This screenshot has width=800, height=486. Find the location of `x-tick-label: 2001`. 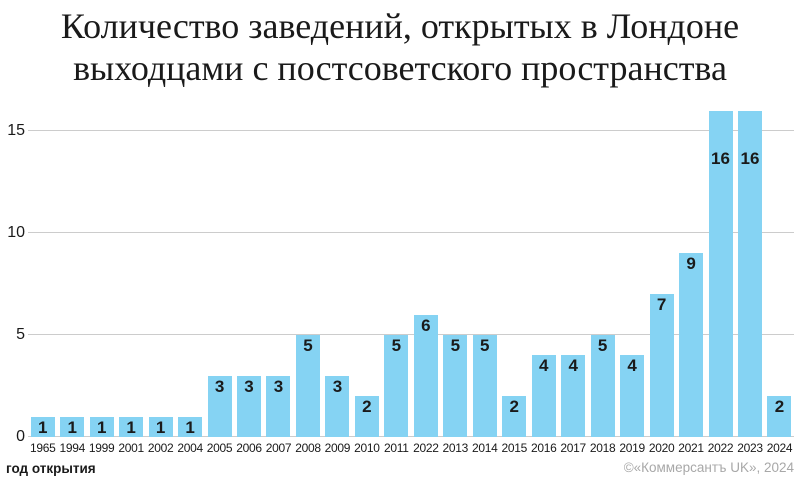

x-tick-label: 2001 is located at coordinates (131, 448).